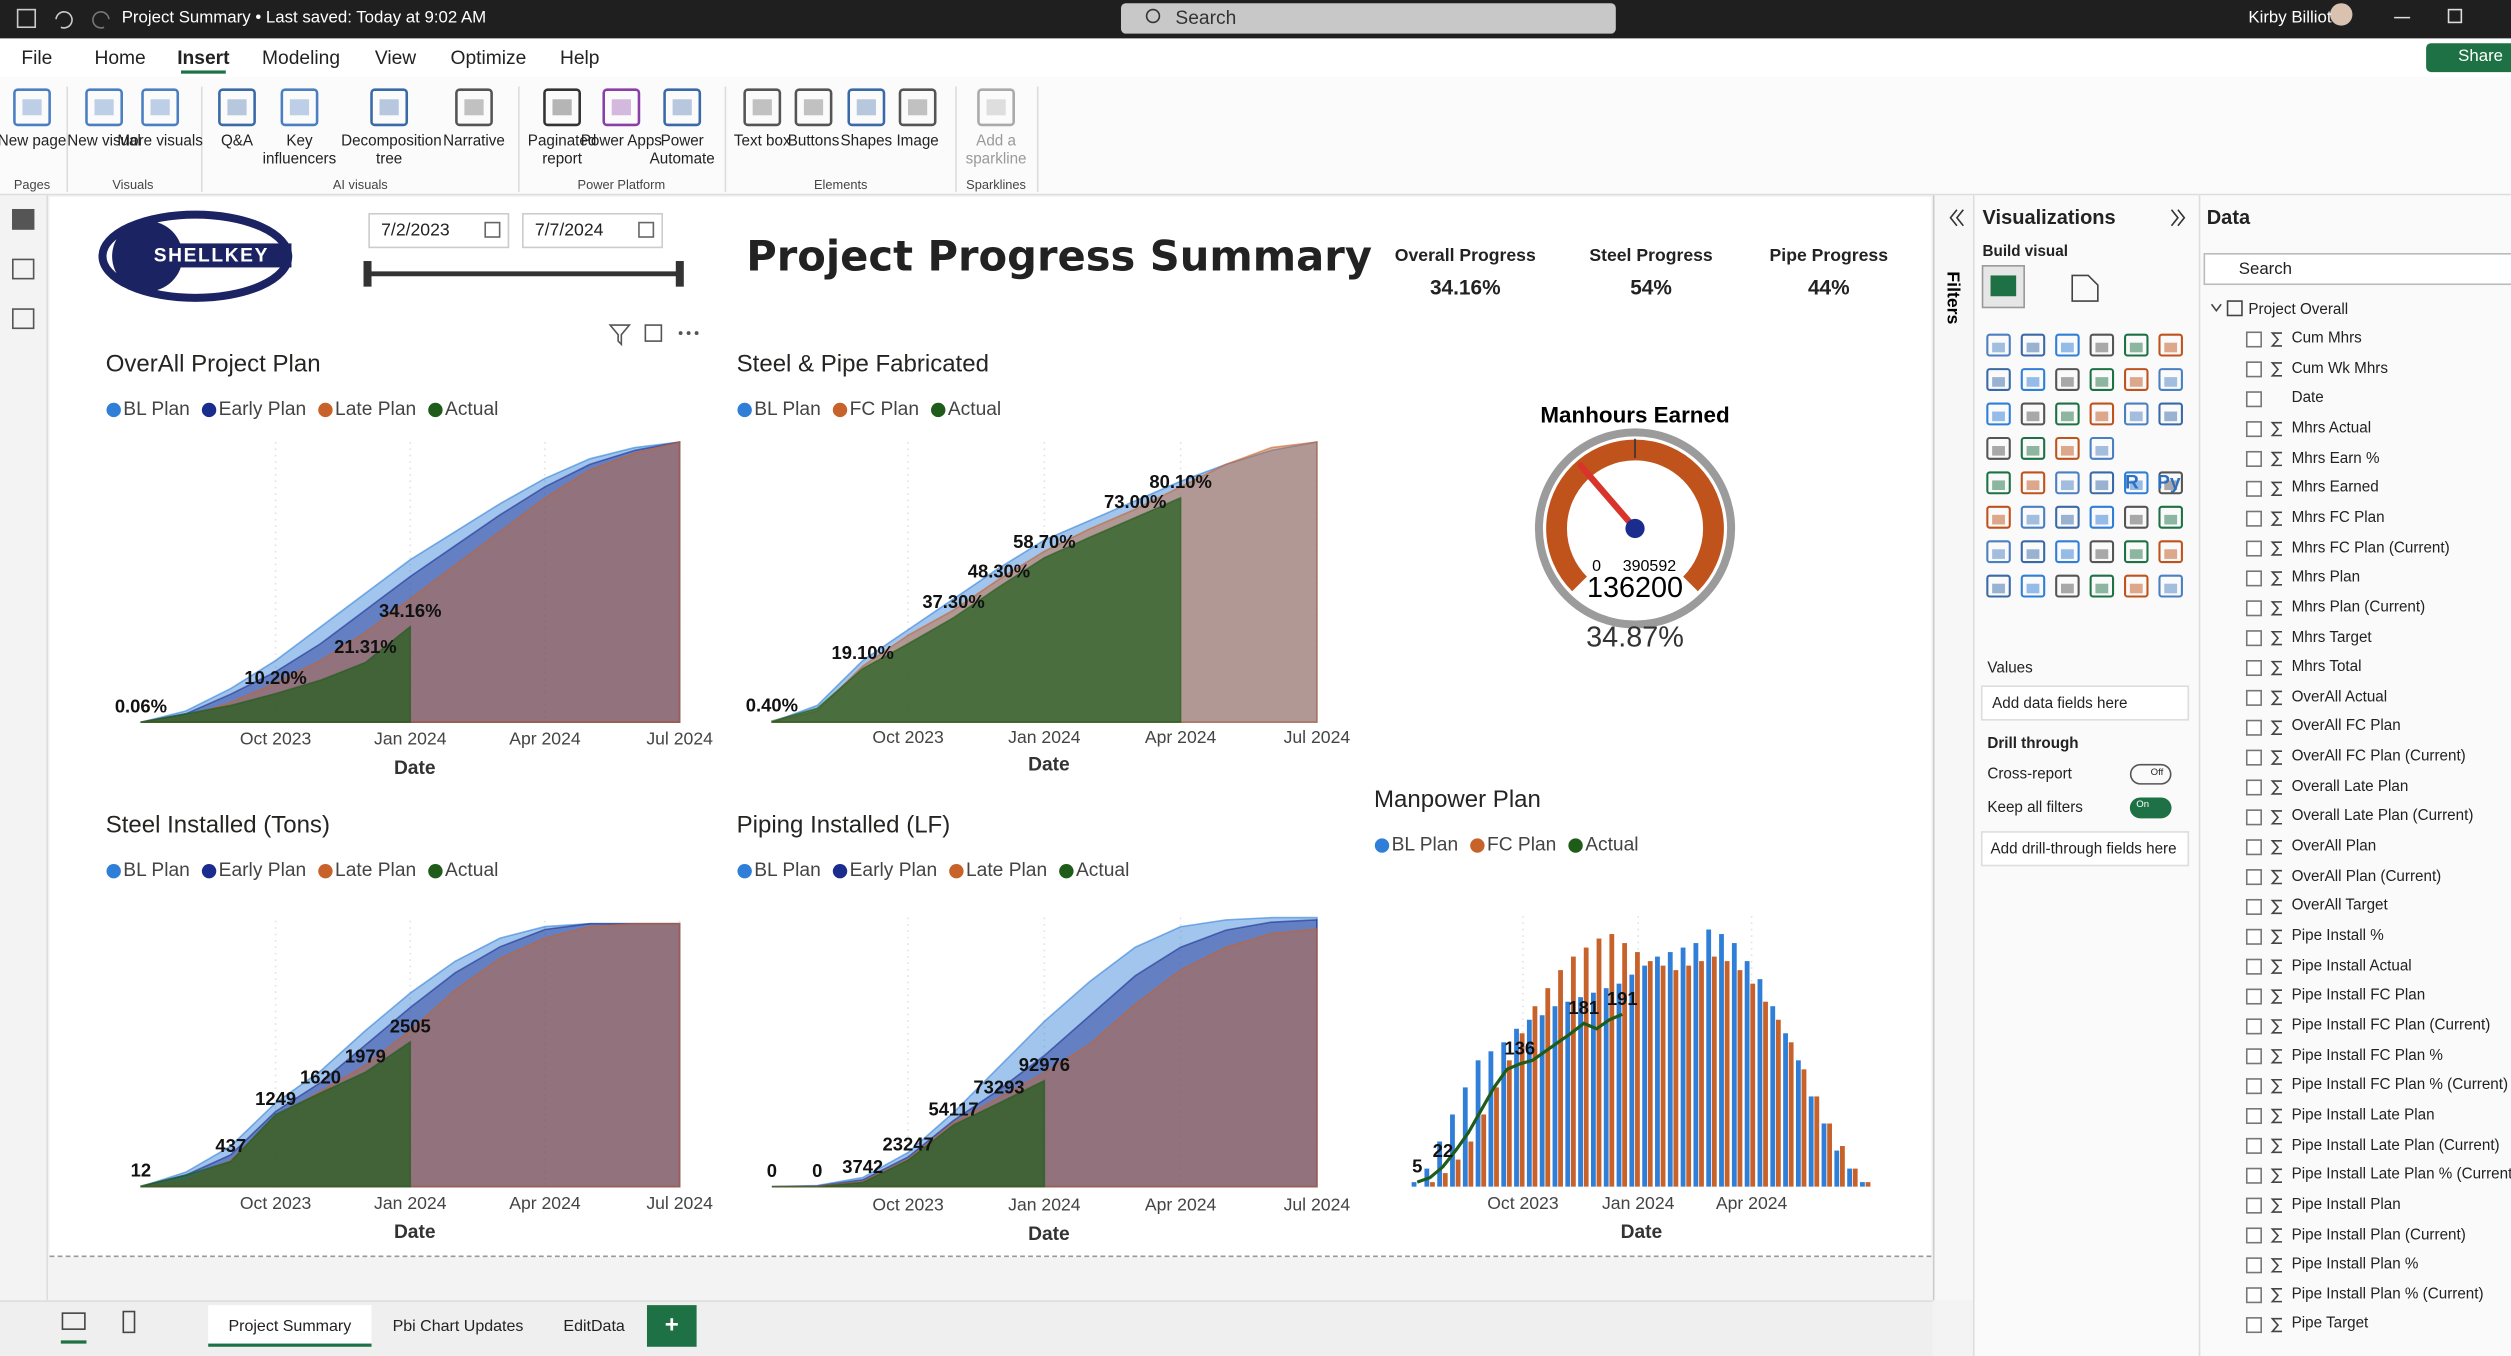 The height and width of the screenshot is (1356, 2511). What do you see at coordinates (2468, 58) in the screenshot?
I see `share-button: Share` at bounding box center [2468, 58].